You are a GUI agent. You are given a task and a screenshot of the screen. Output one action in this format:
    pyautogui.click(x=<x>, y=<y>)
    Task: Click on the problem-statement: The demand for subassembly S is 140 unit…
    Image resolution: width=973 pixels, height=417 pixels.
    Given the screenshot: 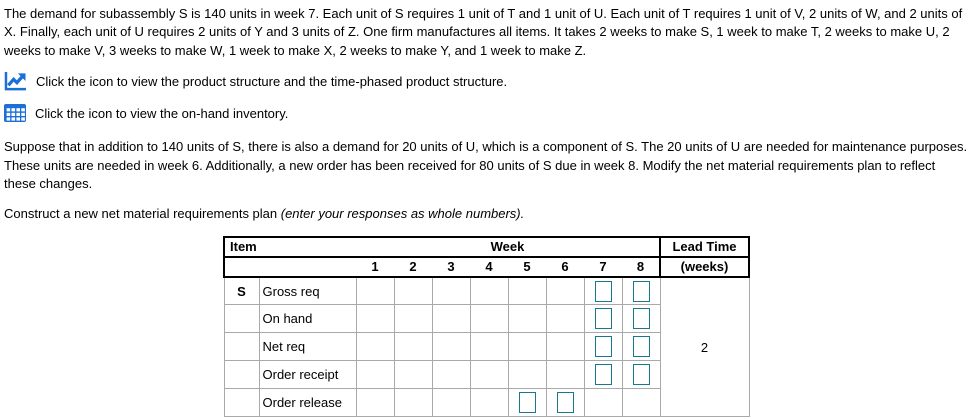 What is the action you would take?
    pyautogui.click(x=483, y=32)
    